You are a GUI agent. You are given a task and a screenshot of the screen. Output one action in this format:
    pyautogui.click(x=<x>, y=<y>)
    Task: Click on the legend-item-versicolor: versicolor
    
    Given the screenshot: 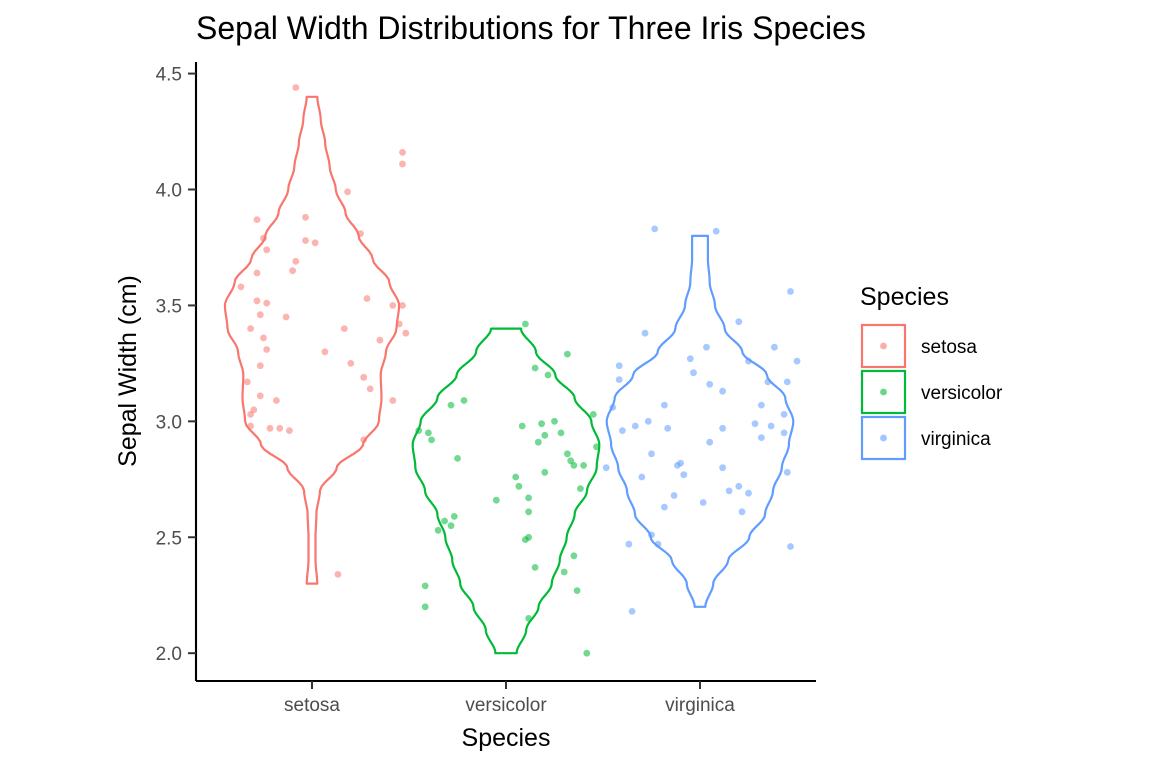 What is the action you would take?
    pyautogui.click(x=931, y=392)
    